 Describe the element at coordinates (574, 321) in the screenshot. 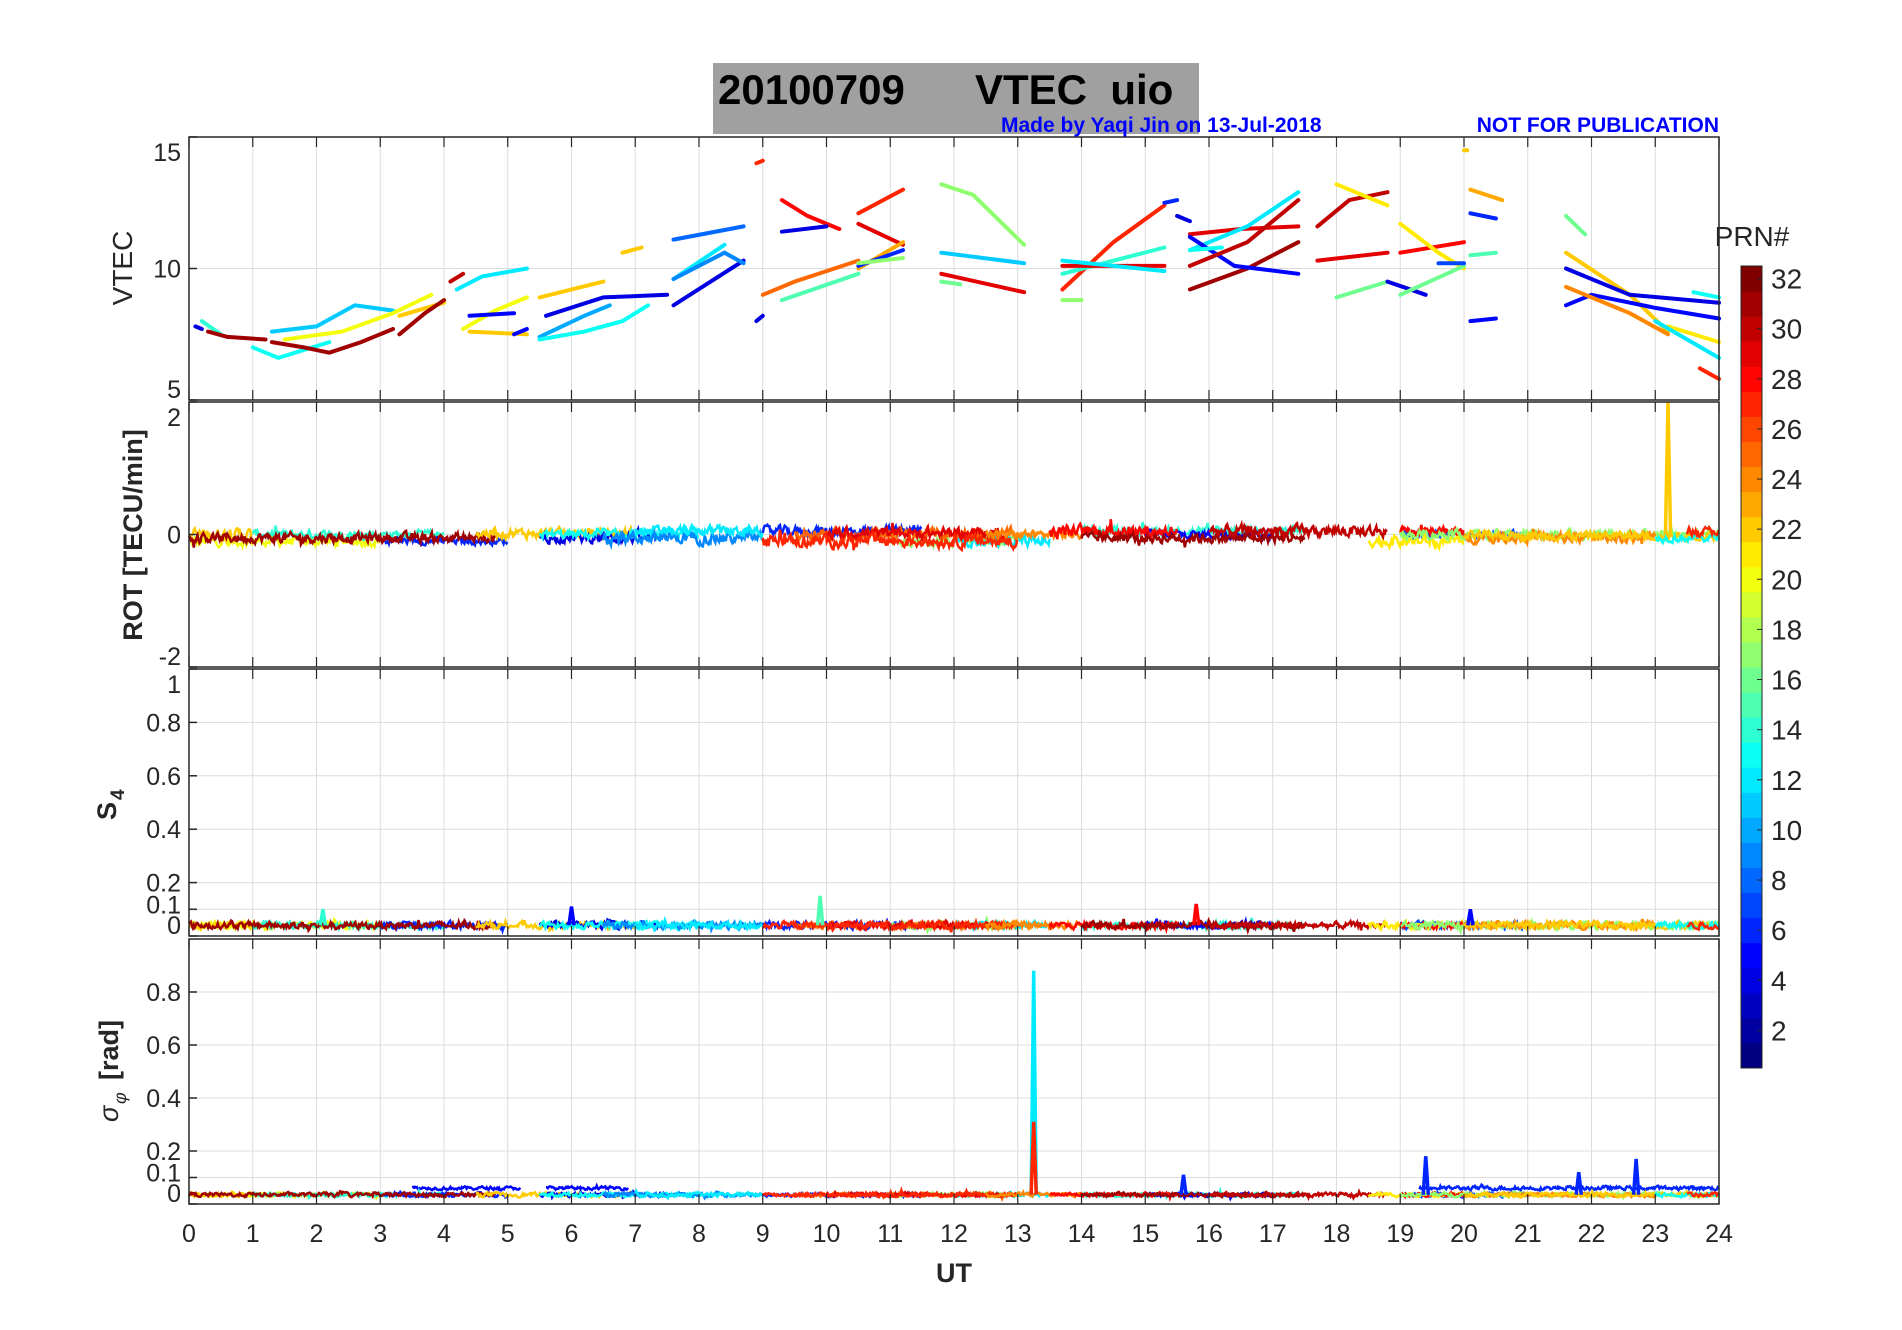

I see `vtec-prn-10-segment` at that location.